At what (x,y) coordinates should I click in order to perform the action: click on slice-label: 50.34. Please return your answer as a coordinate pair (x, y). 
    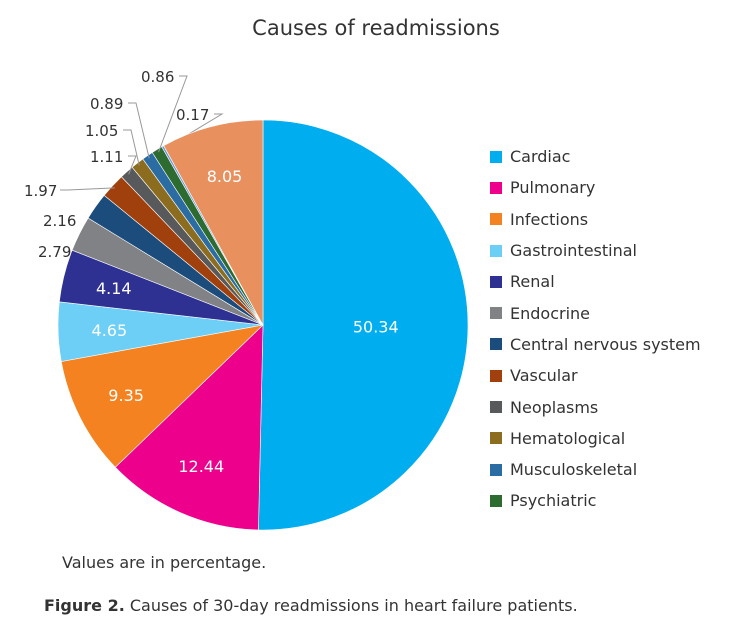
    Looking at the image, I should click on (376, 326).